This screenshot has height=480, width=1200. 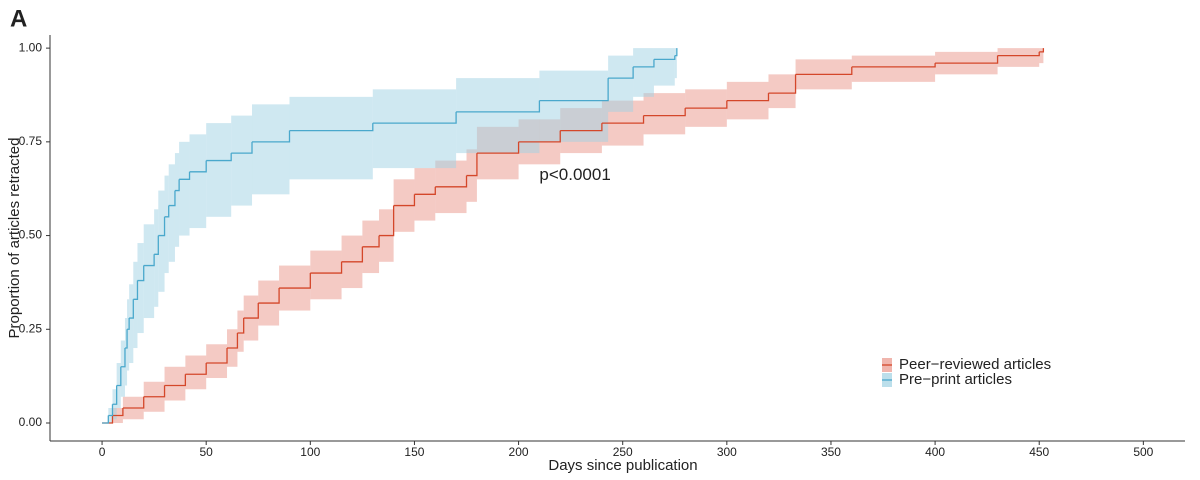 What do you see at coordinates (727, 452) in the screenshot?
I see `x-tick-label: 300` at bounding box center [727, 452].